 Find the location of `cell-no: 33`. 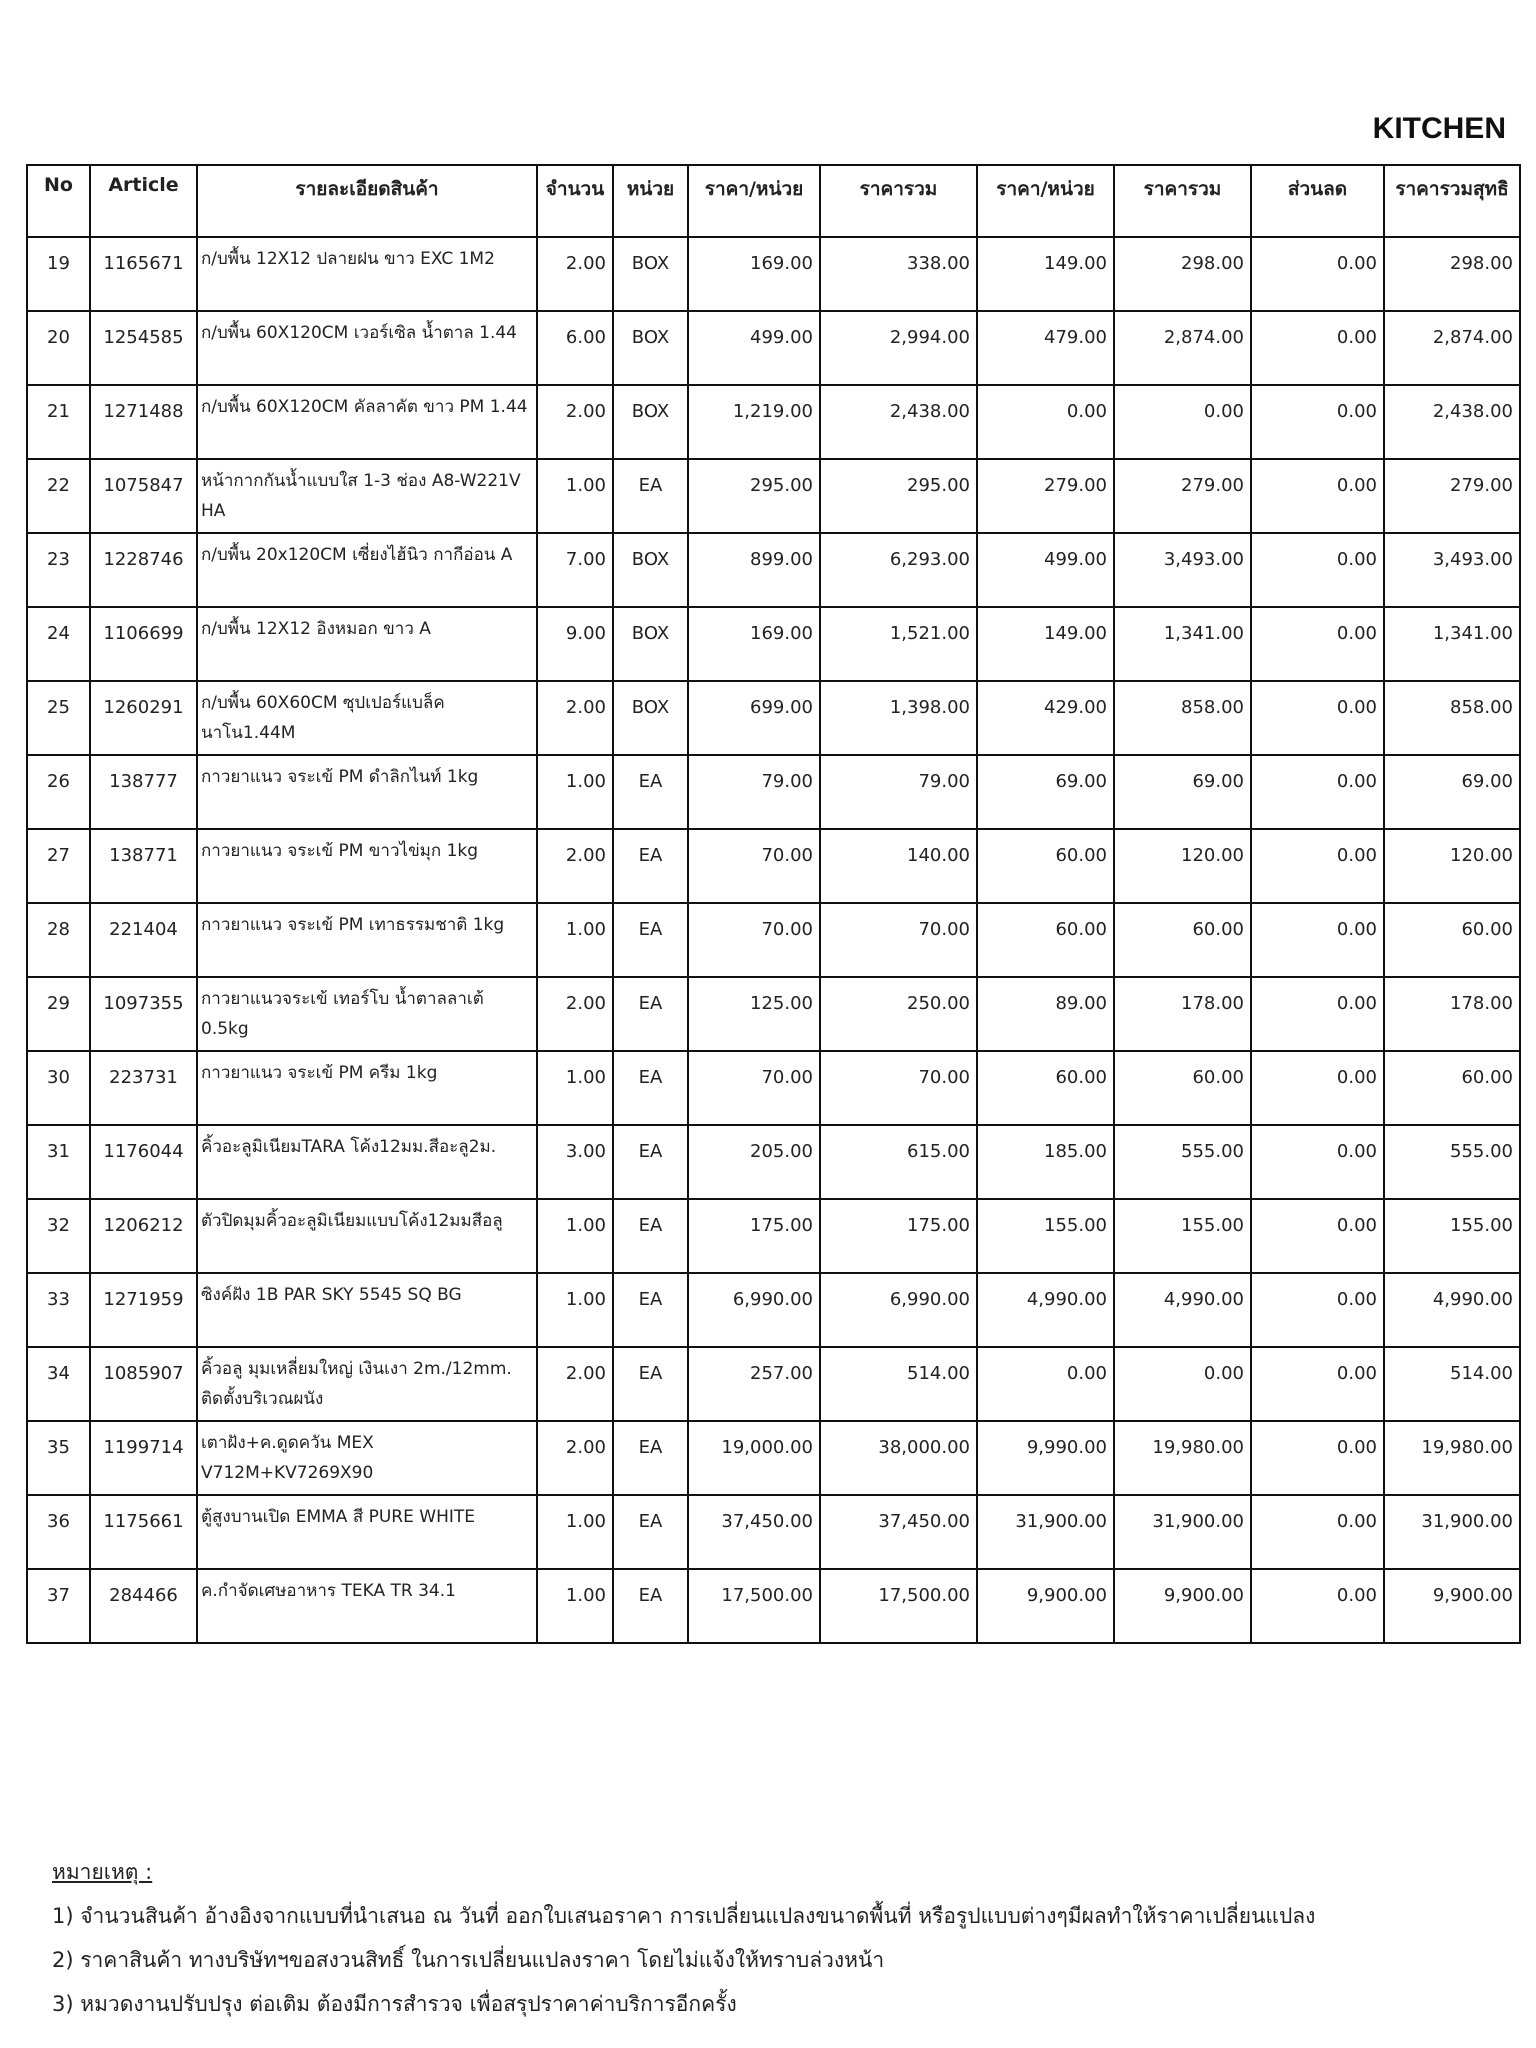

cell-no: 33 is located at coordinates (58, 1310).